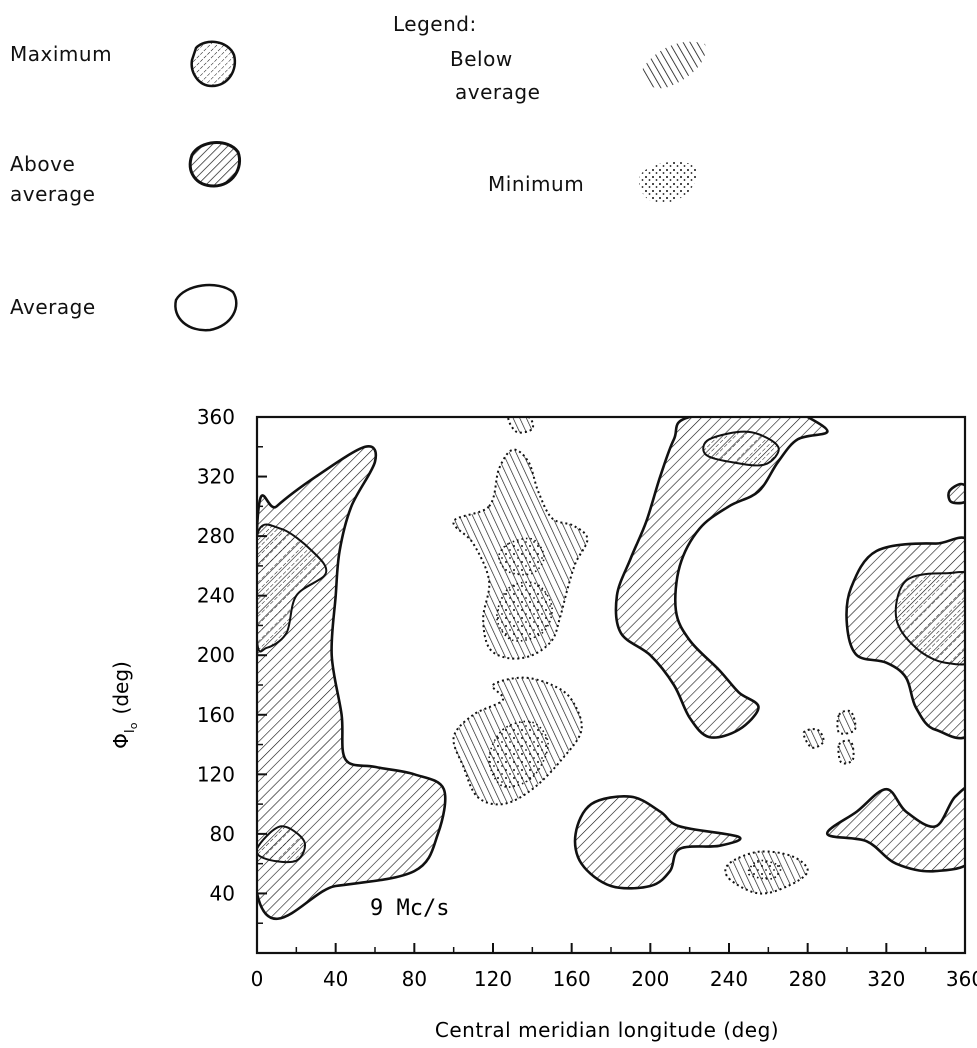  What do you see at coordinates (764, 869) in the screenshot?
I see `region-g-min` at bounding box center [764, 869].